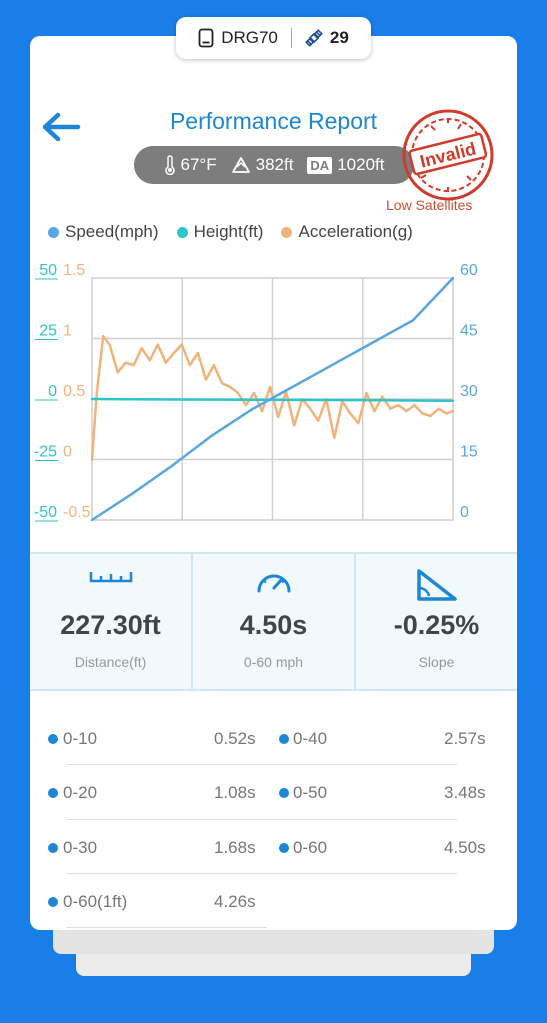 The width and height of the screenshot is (547, 1023). I want to click on stat-slope: -0.25% Slope, so click(435, 621).